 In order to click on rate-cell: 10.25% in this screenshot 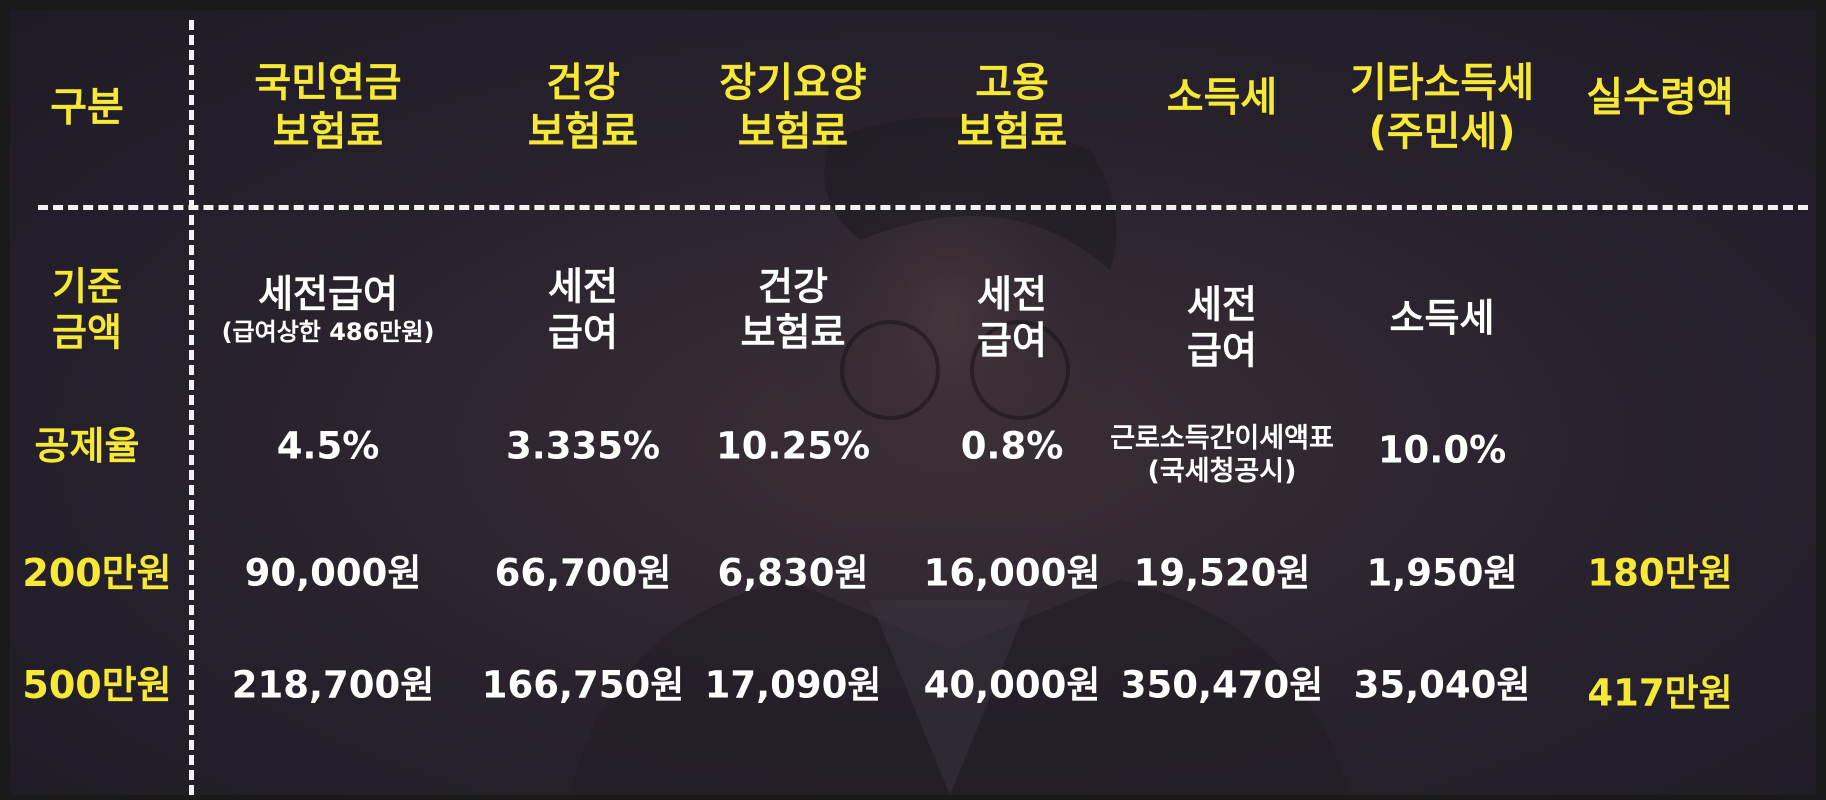, I will do `click(793, 446)`.